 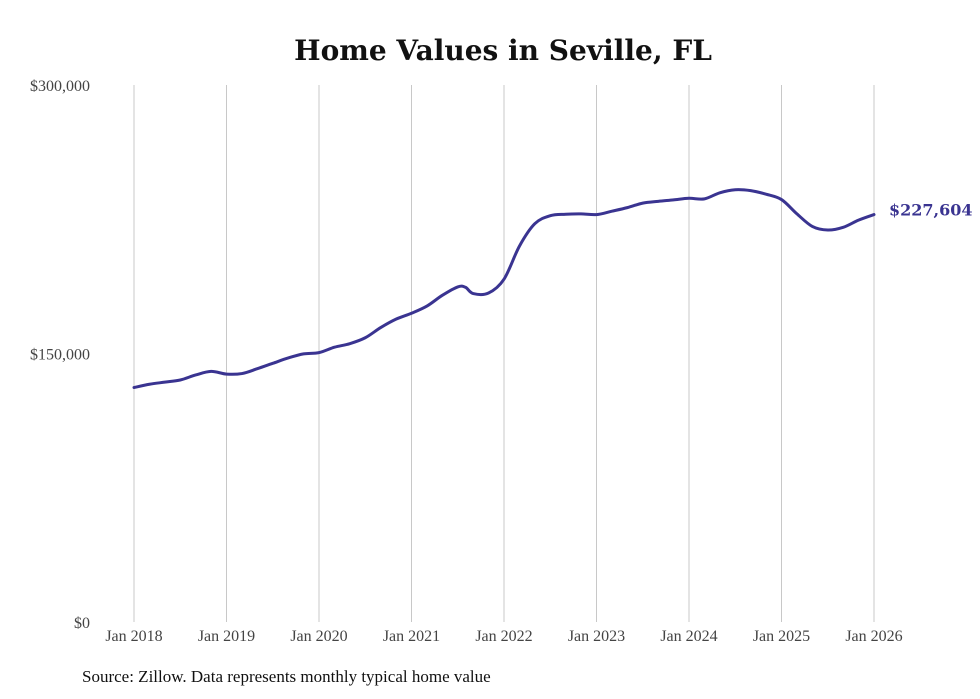 What do you see at coordinates (781, 636) in the screenshot?
I see `x-tick-label: Jan 2025` at bounding box center [781, 636].